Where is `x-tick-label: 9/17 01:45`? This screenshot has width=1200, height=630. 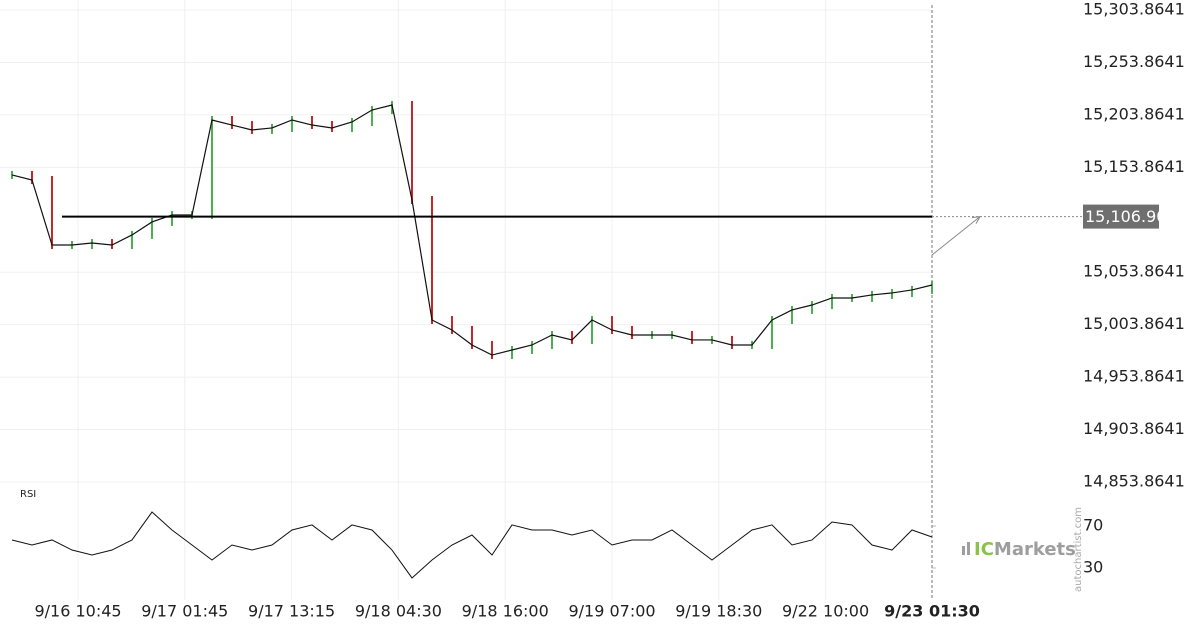 x-tick-label: 9/17 01:45 is located at coordinates (184, 611).